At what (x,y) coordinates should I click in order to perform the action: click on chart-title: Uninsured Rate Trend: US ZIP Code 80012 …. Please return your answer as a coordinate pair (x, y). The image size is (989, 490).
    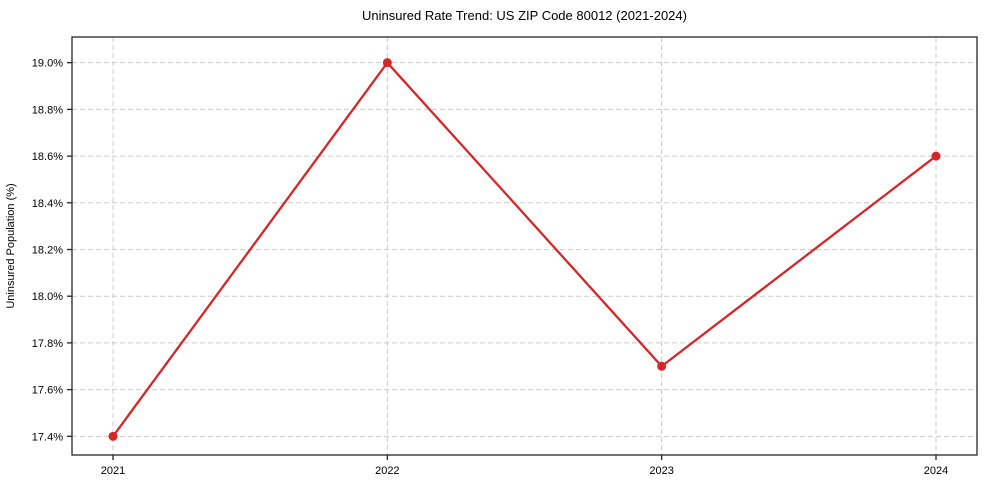
    Looking at the image, I should click on (524, 15).